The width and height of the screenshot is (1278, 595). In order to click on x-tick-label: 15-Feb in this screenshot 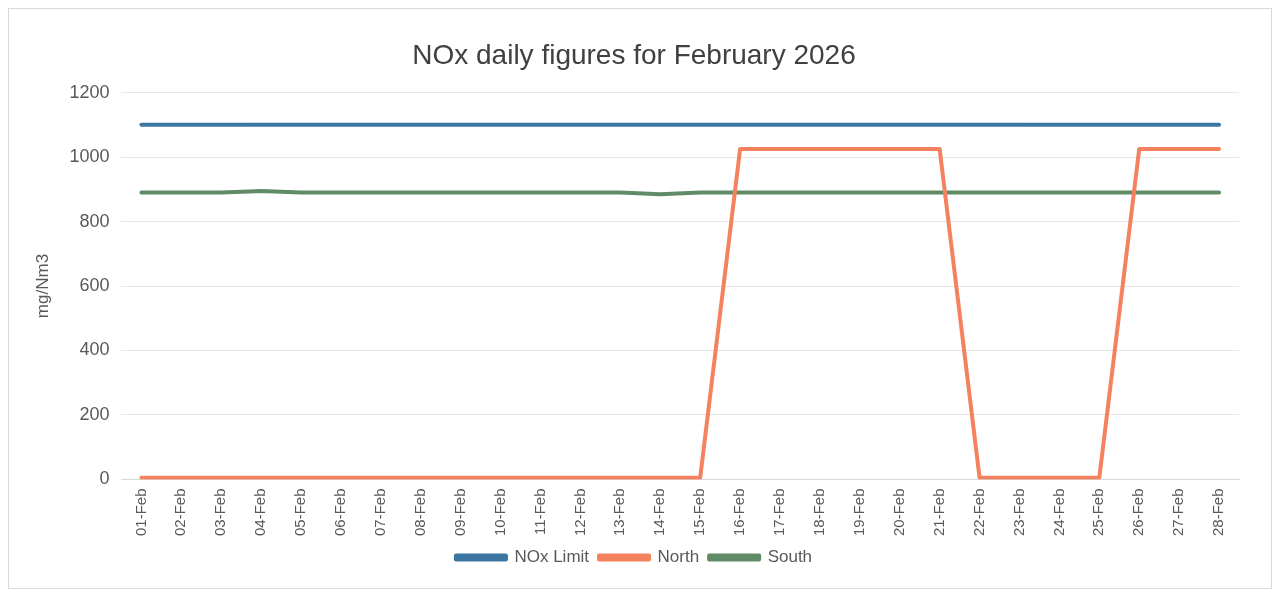, I will do `click(699, 512)`.